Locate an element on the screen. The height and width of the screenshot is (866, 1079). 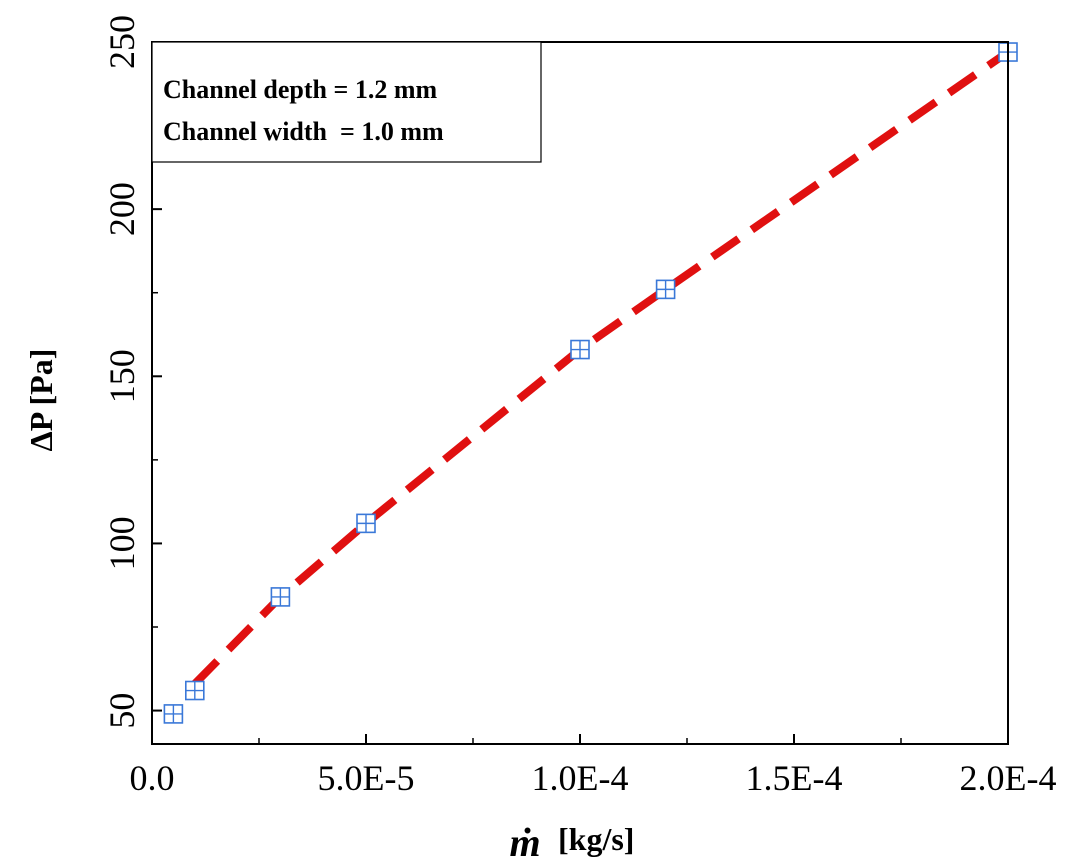
y-tick-label: 200 is located at coordinates (122, 209).